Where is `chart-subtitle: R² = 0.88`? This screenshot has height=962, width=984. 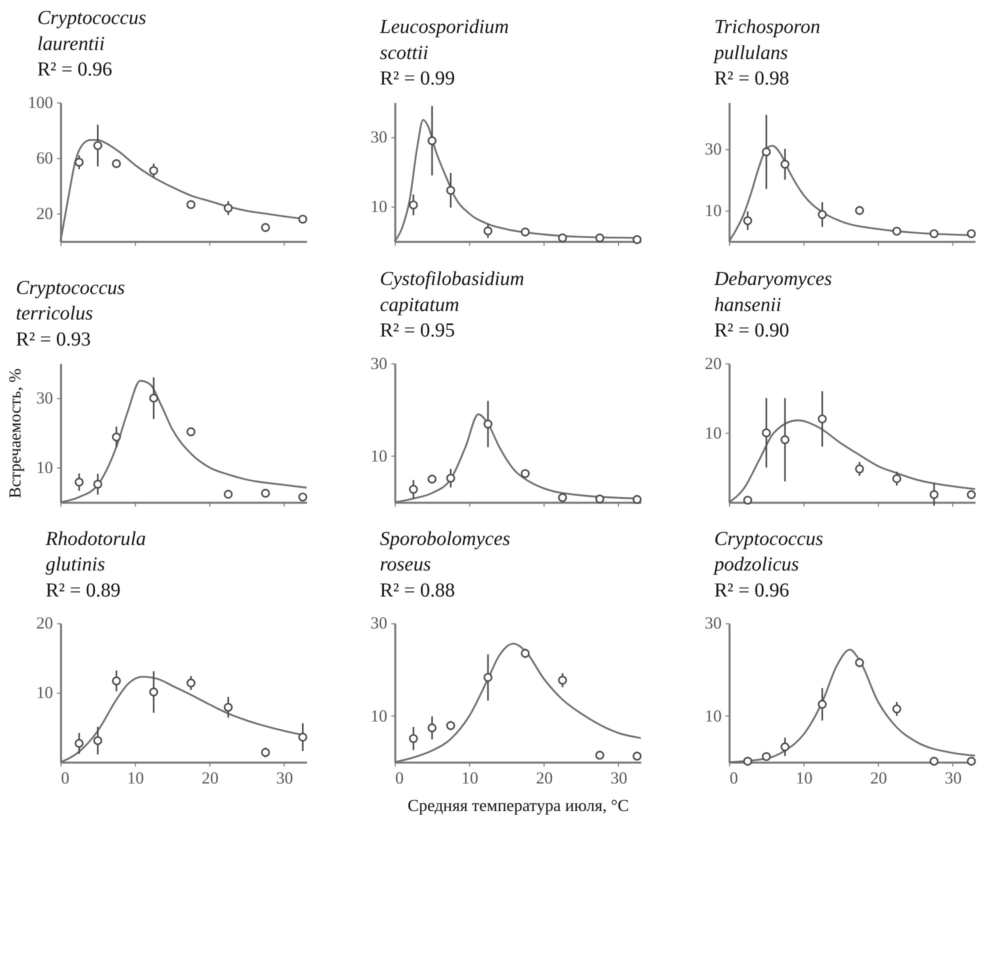 chart-subtitle: R² = 0.88 is located at coordinates (417, 590).